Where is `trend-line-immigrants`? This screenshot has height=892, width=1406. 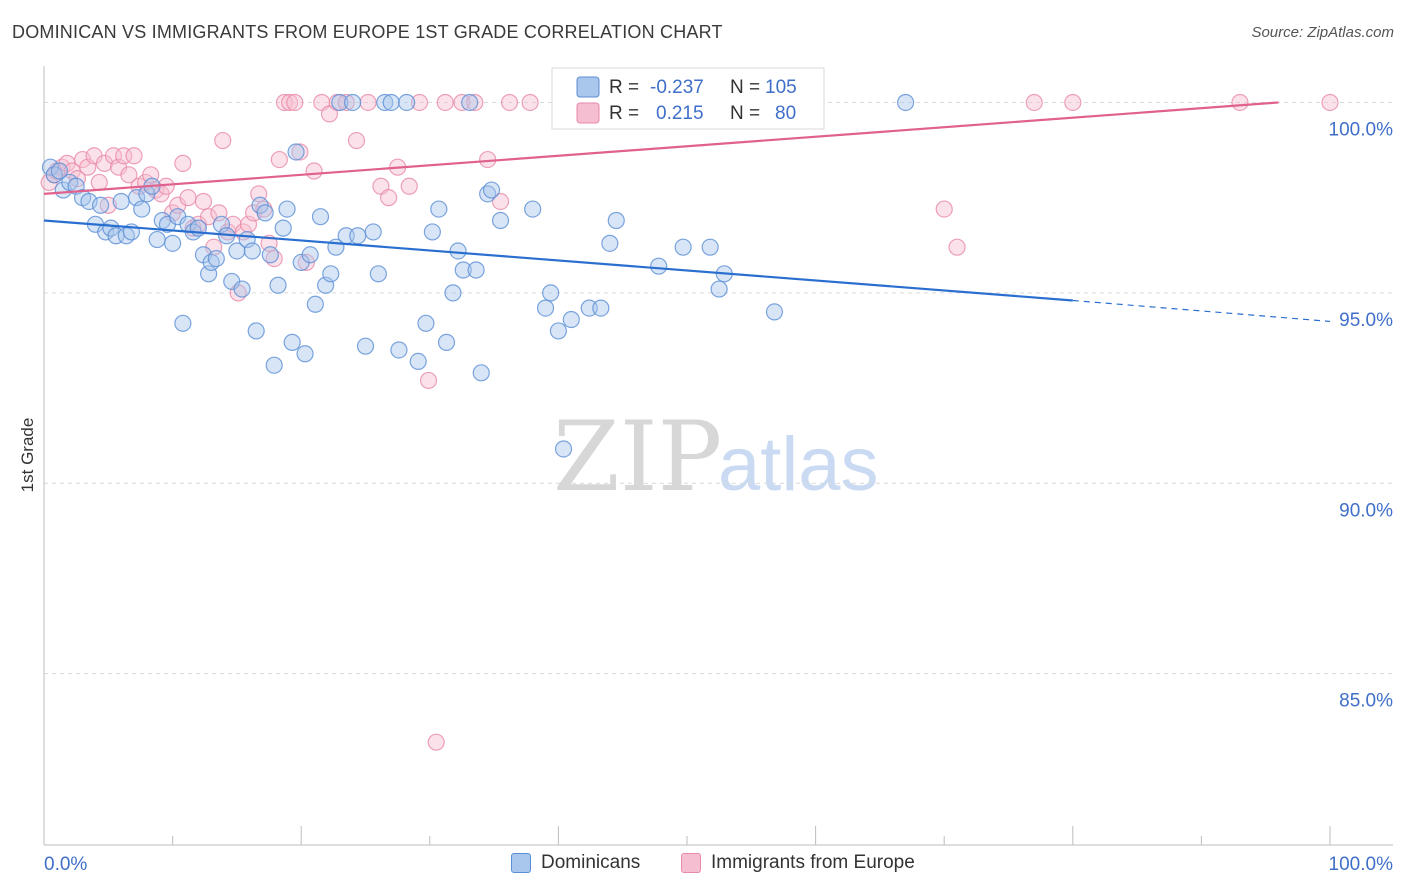
trend-line-immigrants is located at coordinates (661, 148).